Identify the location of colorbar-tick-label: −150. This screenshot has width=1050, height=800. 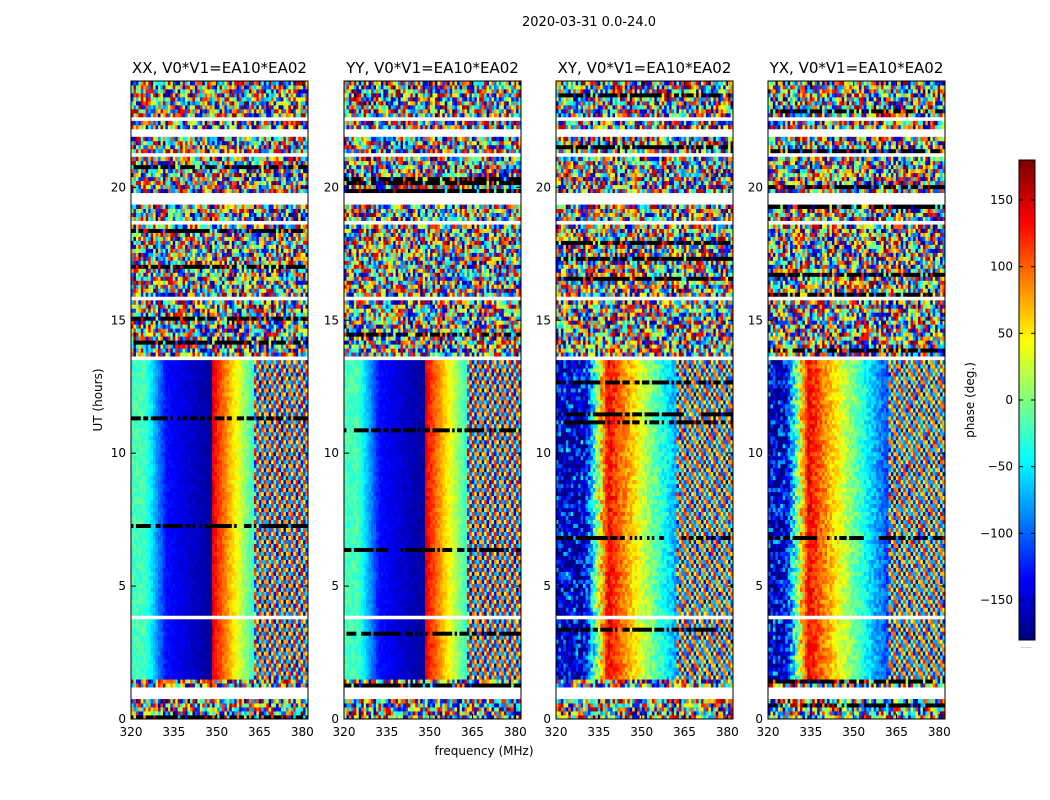
(996, 600).